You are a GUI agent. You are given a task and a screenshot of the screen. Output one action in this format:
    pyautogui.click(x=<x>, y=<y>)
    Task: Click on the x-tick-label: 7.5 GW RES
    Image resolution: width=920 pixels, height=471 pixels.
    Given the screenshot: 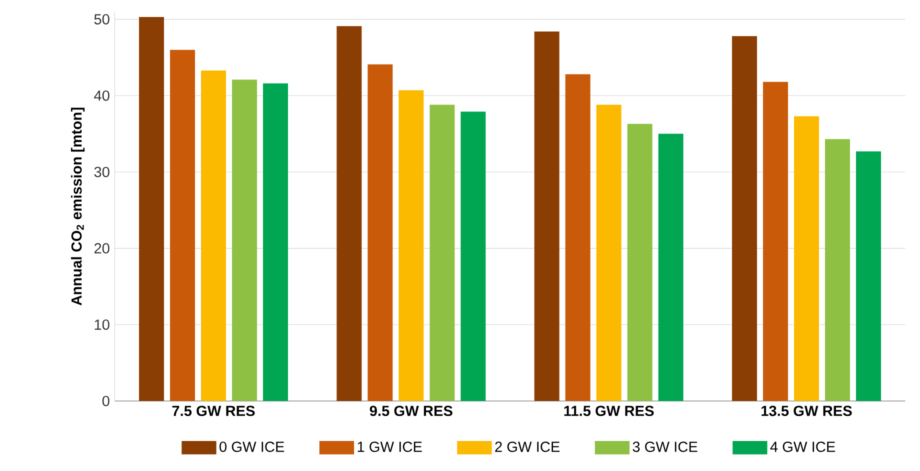 What is the action you would take?
    pyautogui.click(x=213, y=411)
    